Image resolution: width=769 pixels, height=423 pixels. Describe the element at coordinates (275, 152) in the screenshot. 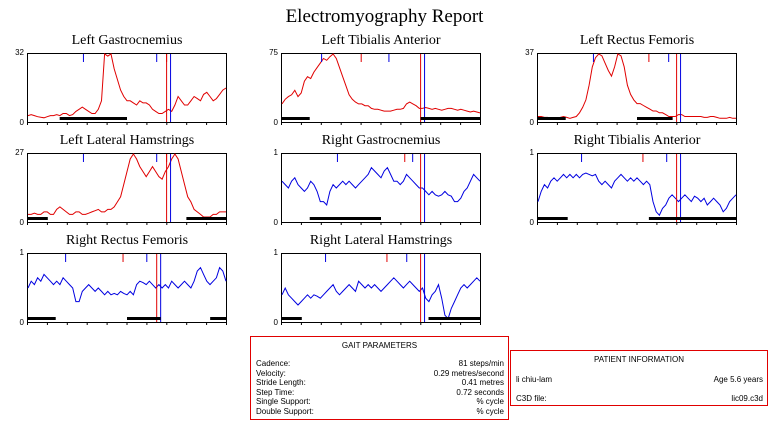

I see `right-gastrocnemius-ymax-label: 1` at that location.